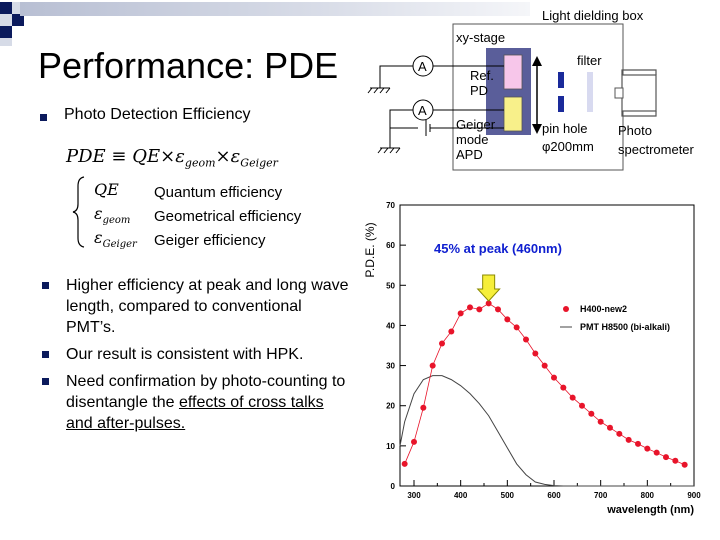 The height and width of the screenshot is (540, 720). Describe the element at coordinates (390, 205) in the screenshot. I see `y-tick-label: 70` at that location.